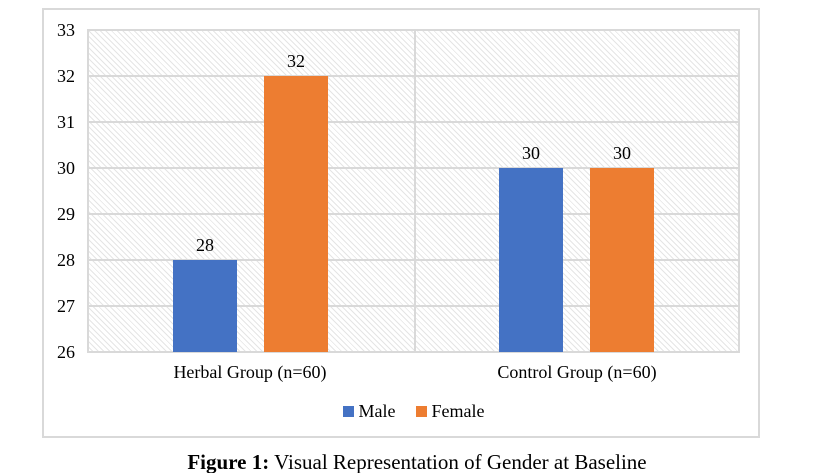 Image resolution: width=834 pixels, height=473 pixels. Describe the element at coordinates (413, 411) in the screenshot. I see `legend: Male Female` at that location.